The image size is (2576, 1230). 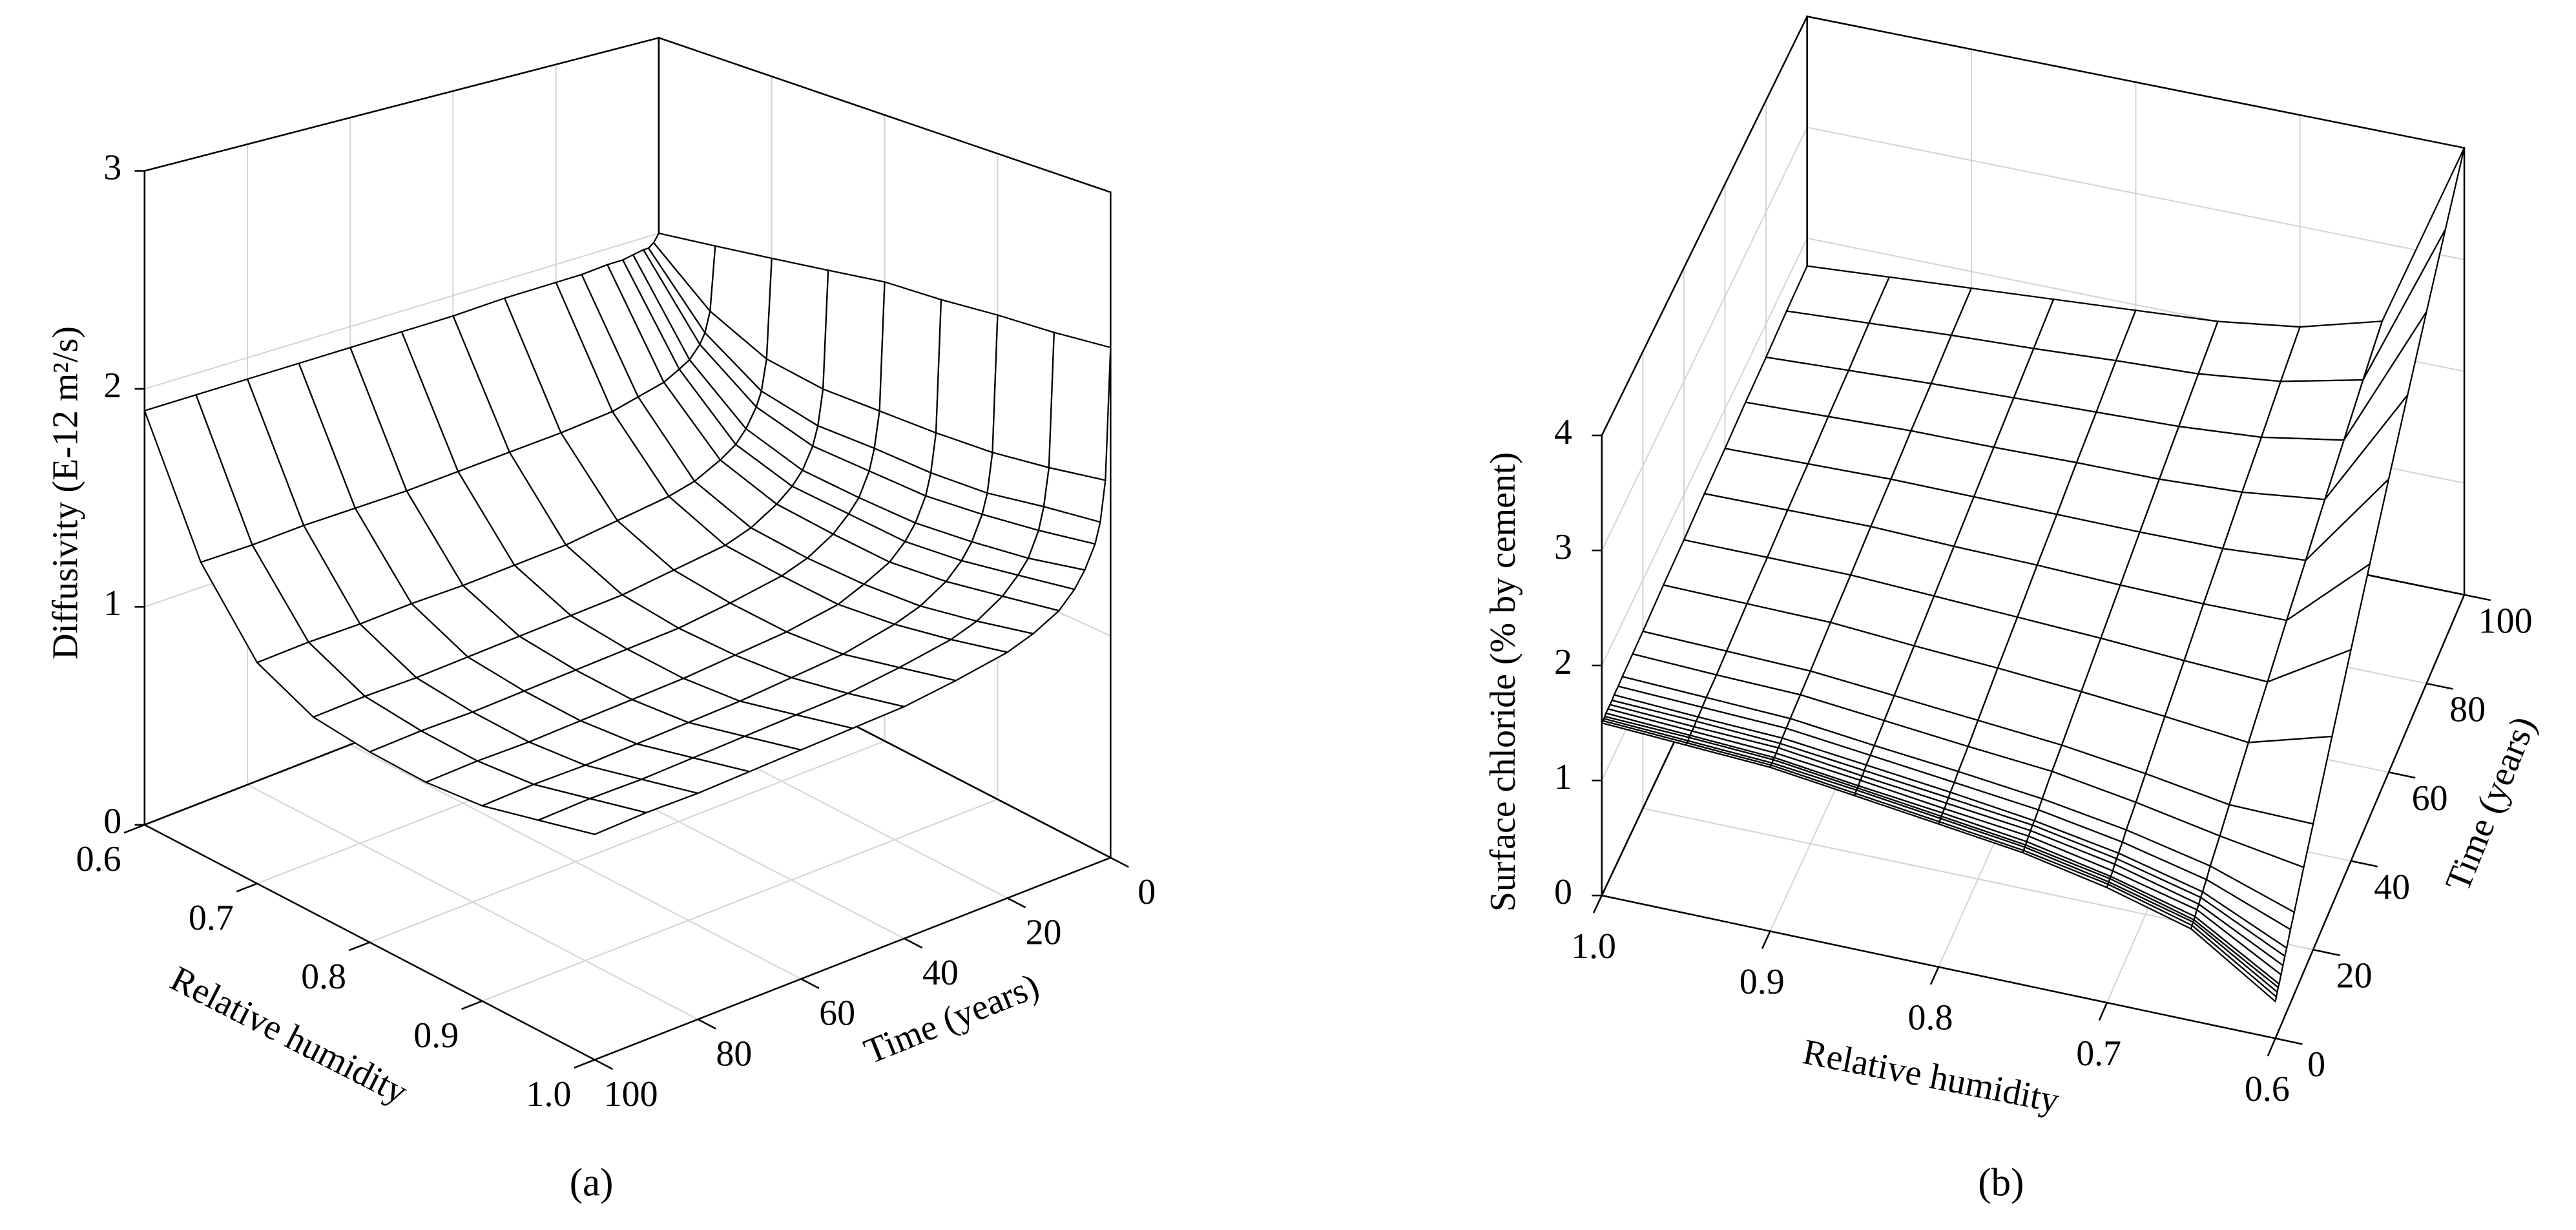 I want to click on z-tick-label: 4, so click(x=1563, y=432).